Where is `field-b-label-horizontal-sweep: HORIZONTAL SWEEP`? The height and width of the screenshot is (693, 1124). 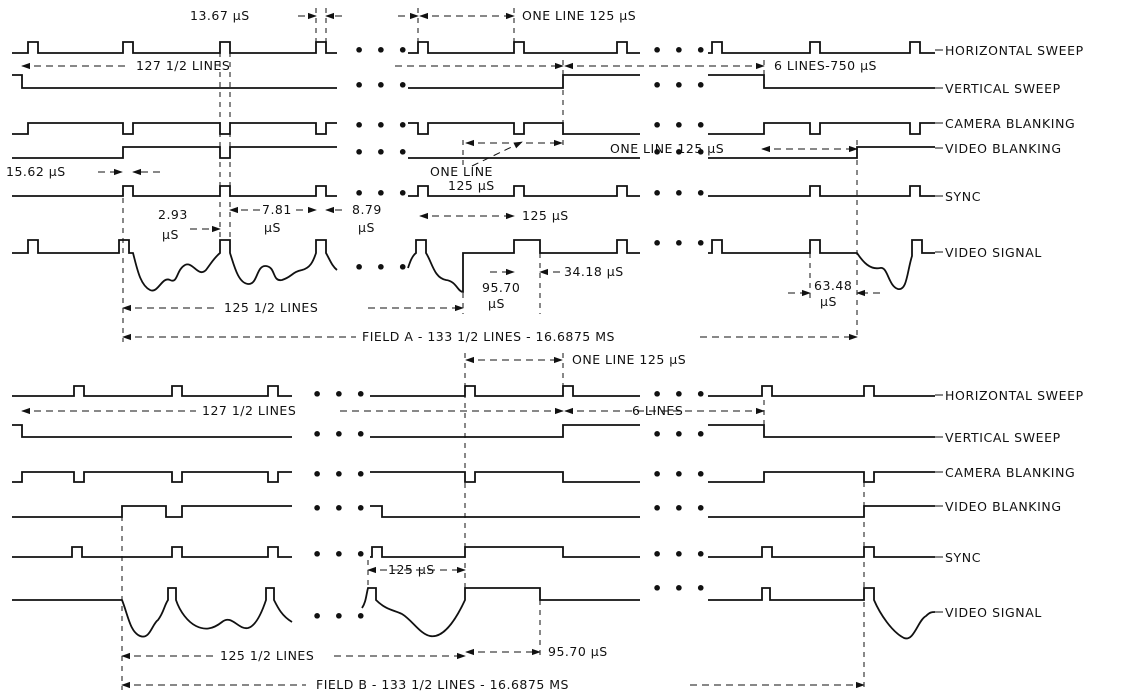
field-b-label-horizontal-sweep: HORIZONTAL SWEEP is located at coordinates (1014, 395).